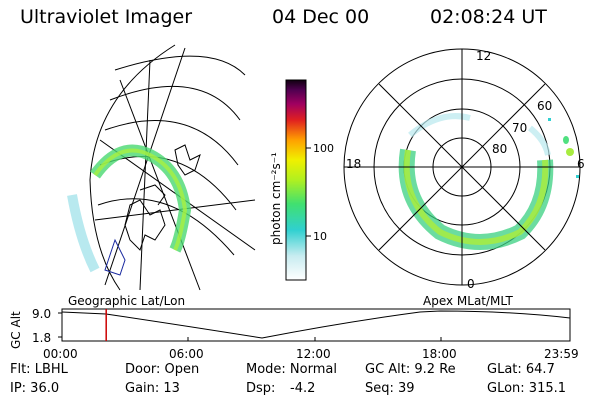 Image resolution: width=600 pixels, height=400 pixels. Describe the element at coordinates (41, 314) in the screenshot. I see `timeline-y-max: 9.0` at that location.